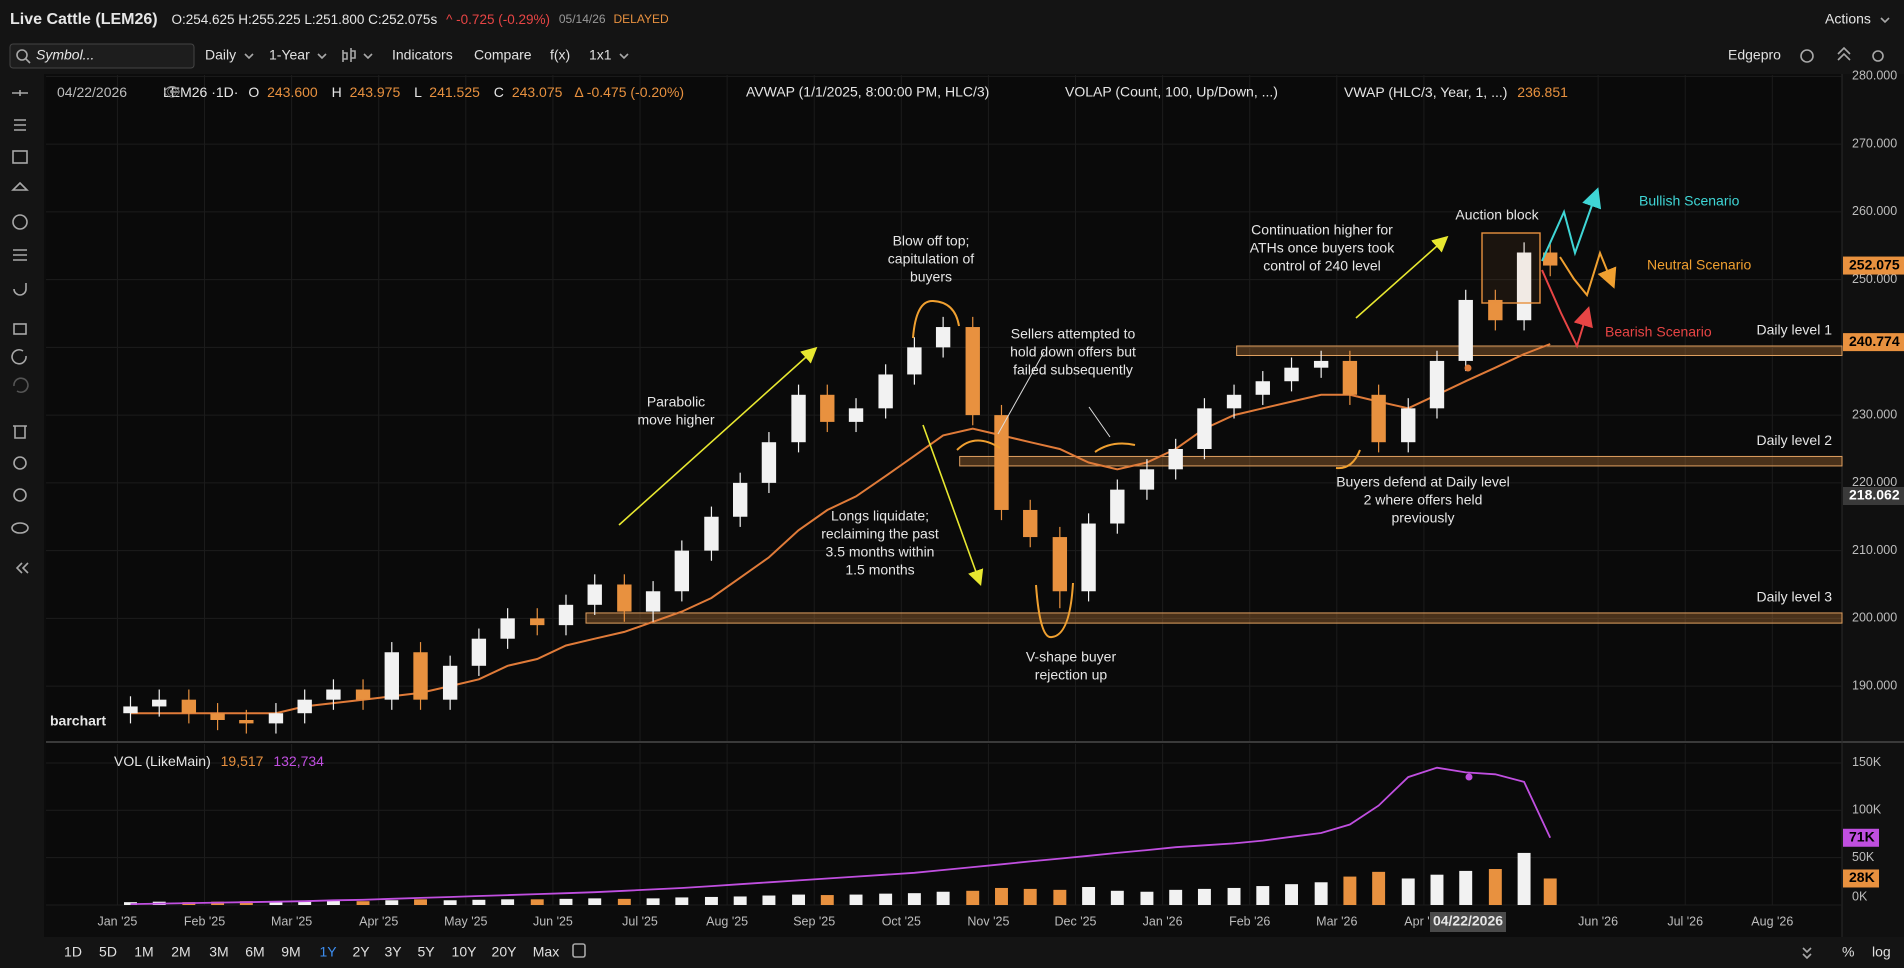 This screenshot has width=1904, height=968. What do you see at coordinates (20, 463) in the screenshot?
I see `tool-zoom-in` at bounding box center [20, 463].